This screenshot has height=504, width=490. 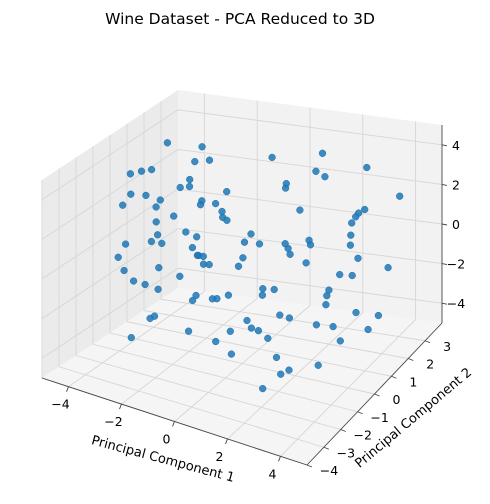 I want to click on y-tick-label: −1, so click(x=379, y=417).